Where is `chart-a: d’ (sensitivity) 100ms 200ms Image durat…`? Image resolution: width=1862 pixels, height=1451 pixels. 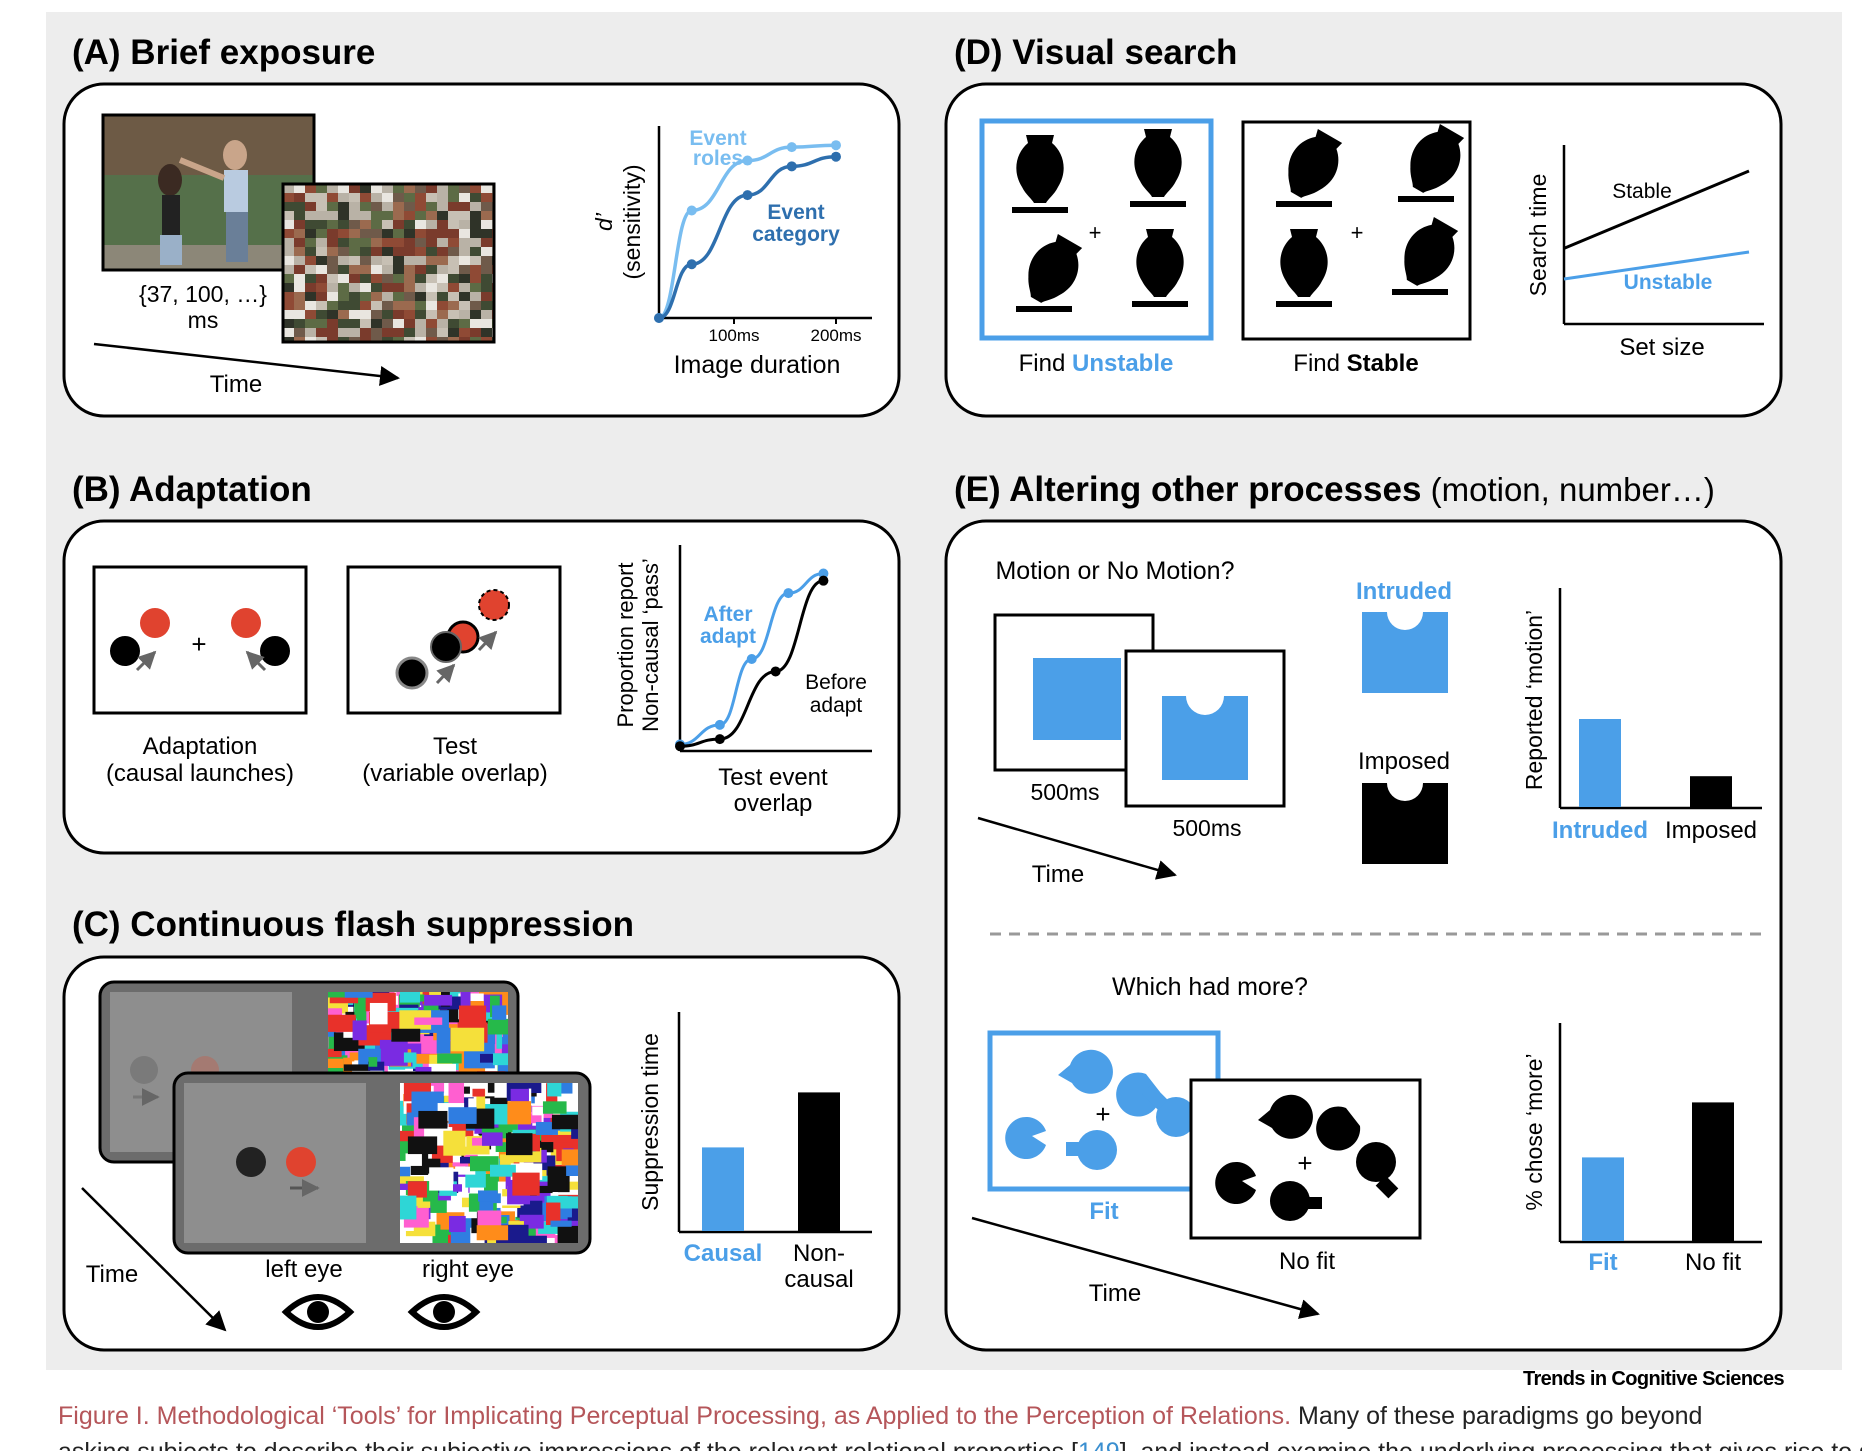
chart-a: d’ (sensitivity) 100ms 200ms Image durat… is located at coordinates (731, 252).